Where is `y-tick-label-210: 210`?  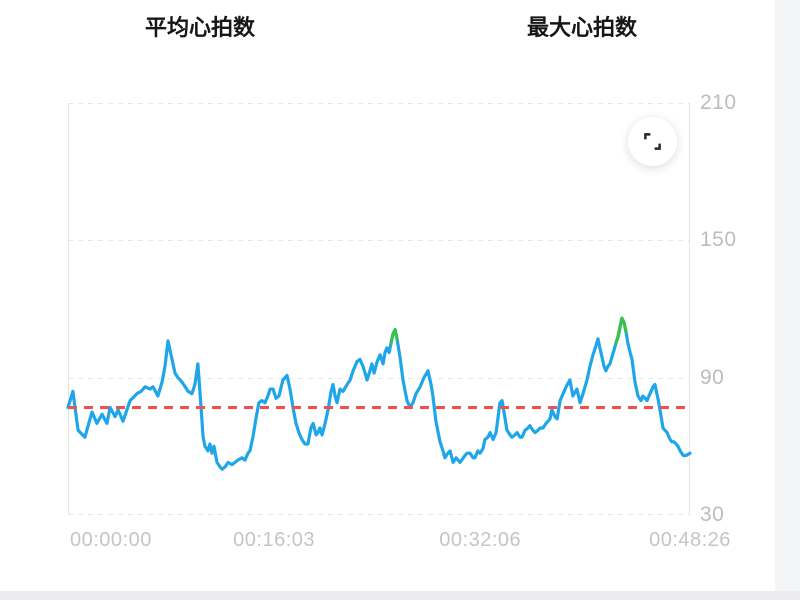
y-tick-label-210: 210 is located at coordinates (718, 102).